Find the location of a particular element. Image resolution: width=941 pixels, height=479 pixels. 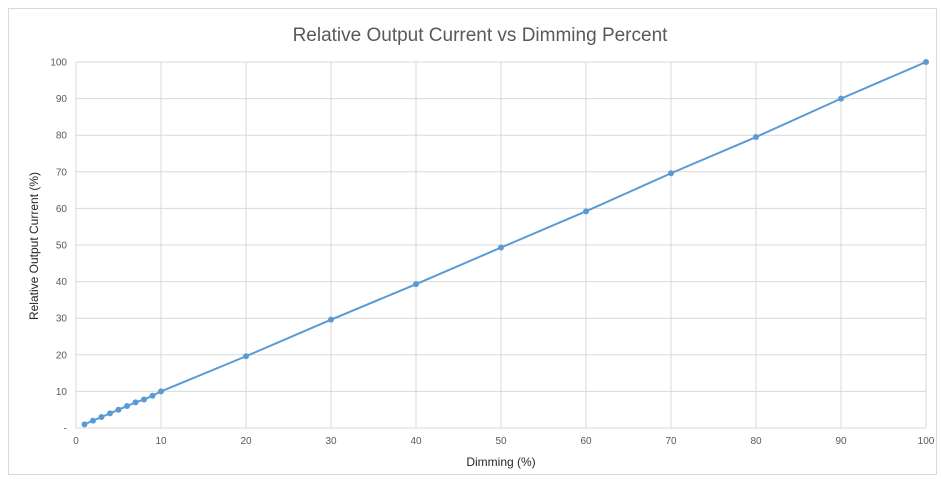

x-tick-label: 40 is located at coordinates (416, 441).